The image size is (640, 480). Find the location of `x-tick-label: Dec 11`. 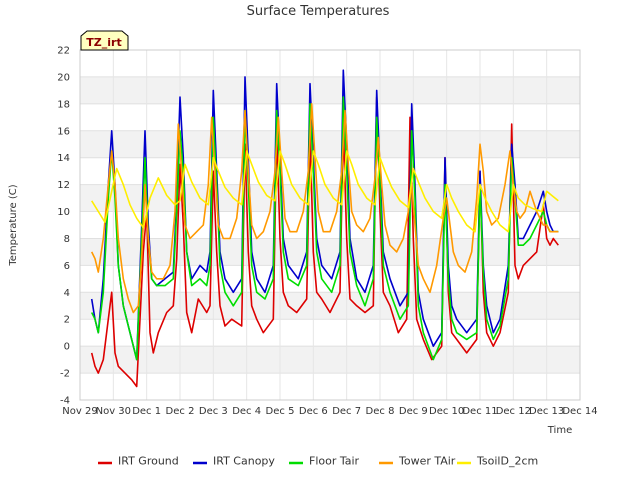

x-tick-label: Dec 11 is located at coordinates (479, 411).